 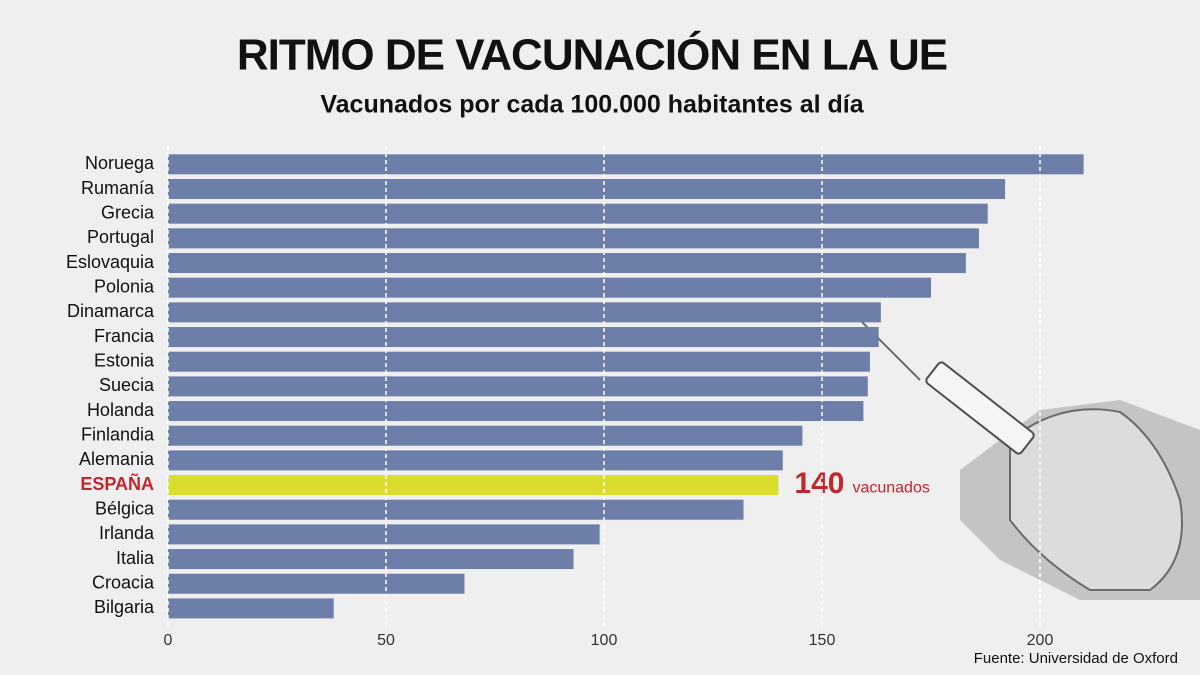 I want to click on data-label: 140, so click(x=819, y=483).